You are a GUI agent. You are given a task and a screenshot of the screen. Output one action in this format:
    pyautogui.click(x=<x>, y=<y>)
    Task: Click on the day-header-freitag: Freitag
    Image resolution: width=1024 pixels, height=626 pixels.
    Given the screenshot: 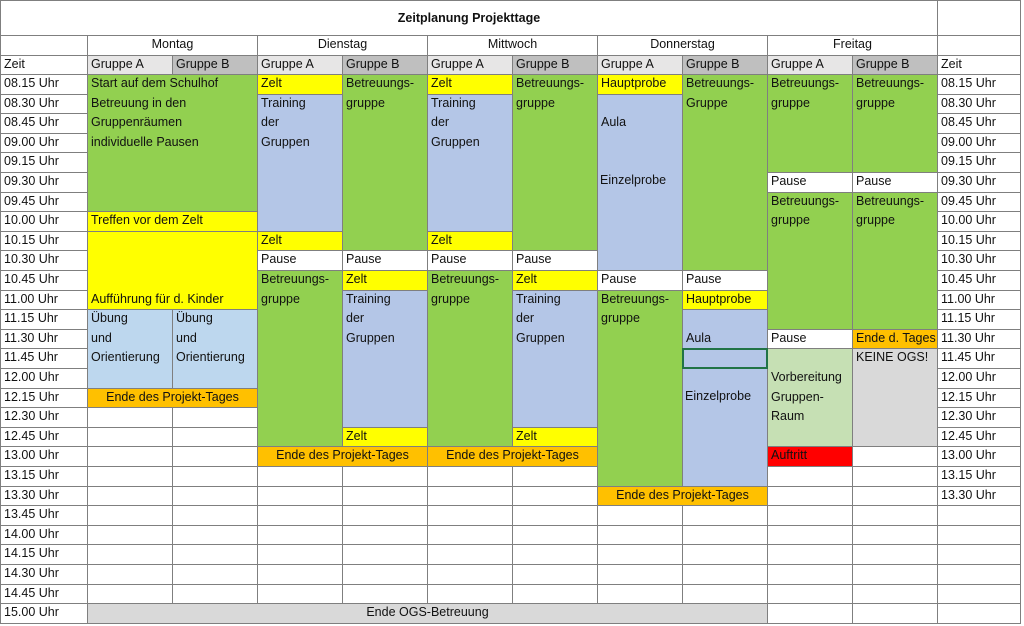 What is the action you would take?
    pyautogui.click(x=852, y=45)
    